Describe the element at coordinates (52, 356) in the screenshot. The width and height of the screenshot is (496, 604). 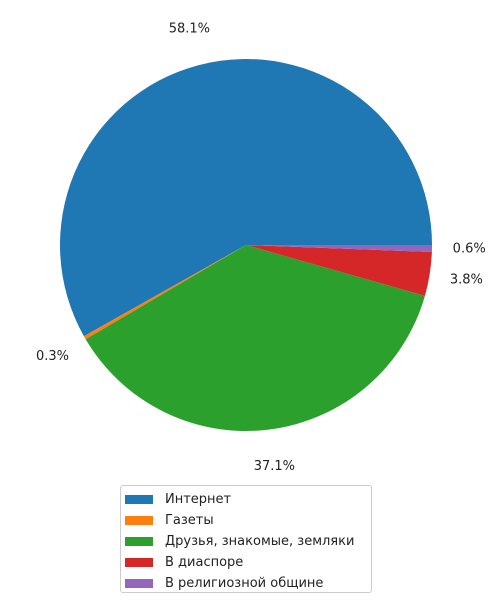
I see `pie-value-label-newspapers: 0.3%` at that location.